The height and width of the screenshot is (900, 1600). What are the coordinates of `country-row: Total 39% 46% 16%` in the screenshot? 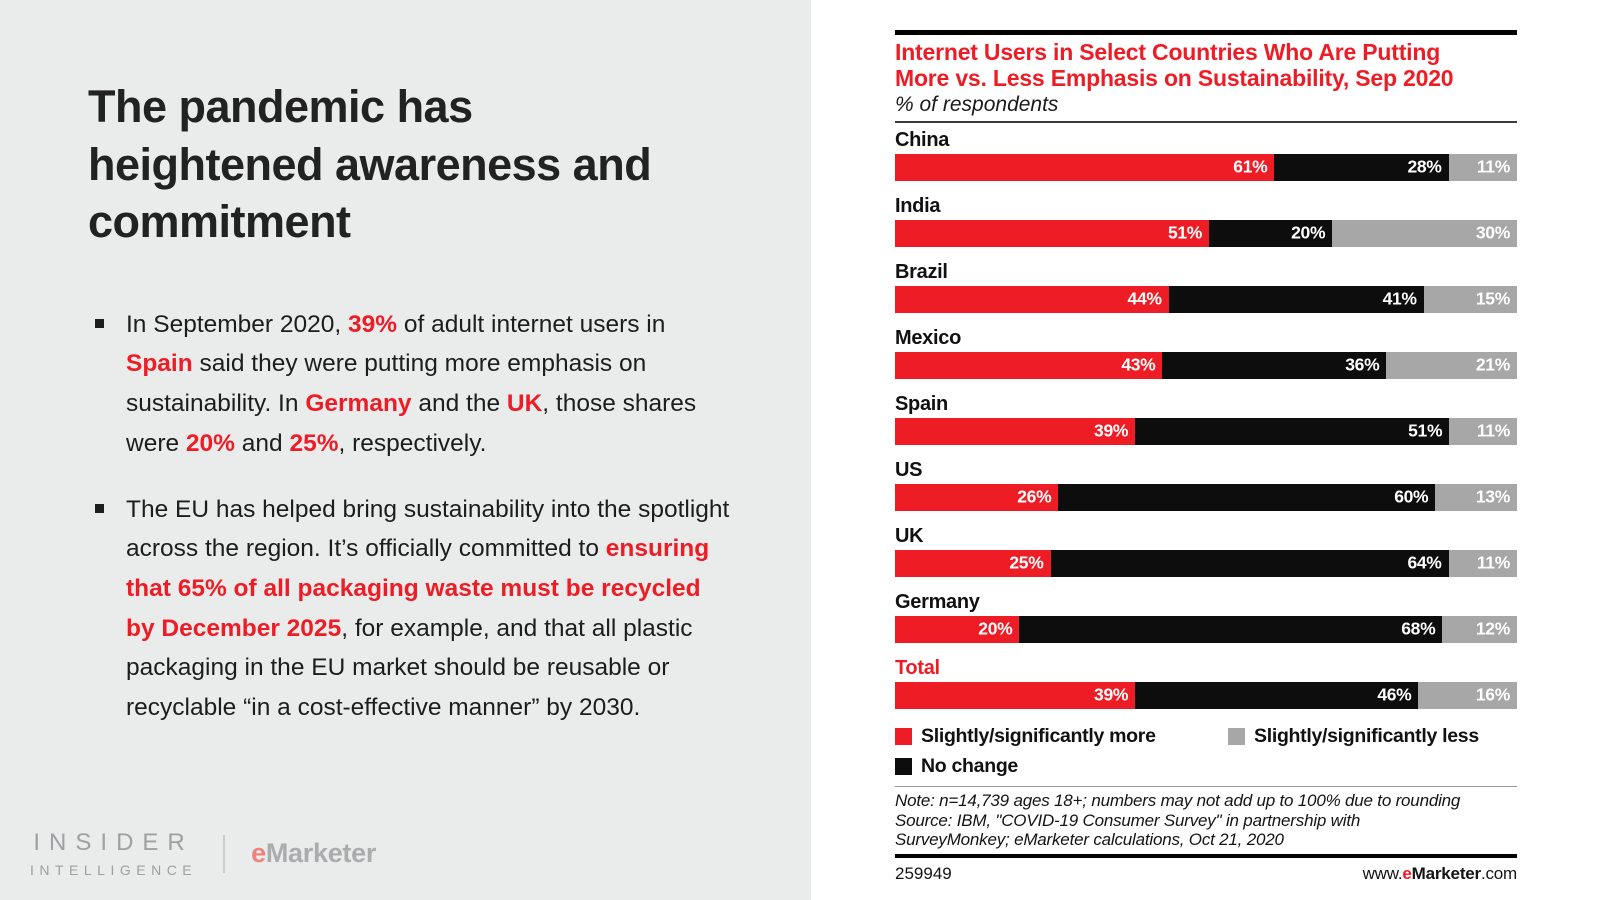 It's located at (1206, 683).